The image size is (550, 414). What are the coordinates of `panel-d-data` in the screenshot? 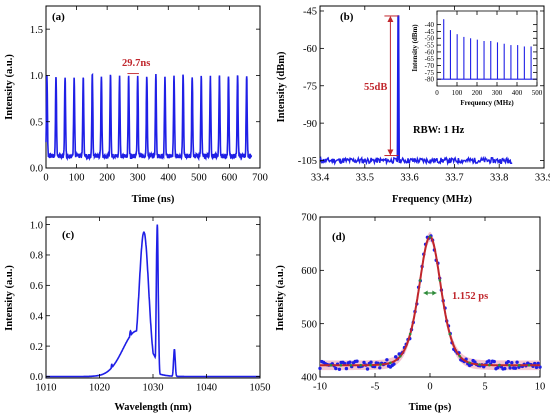 It's located at (430, 301).